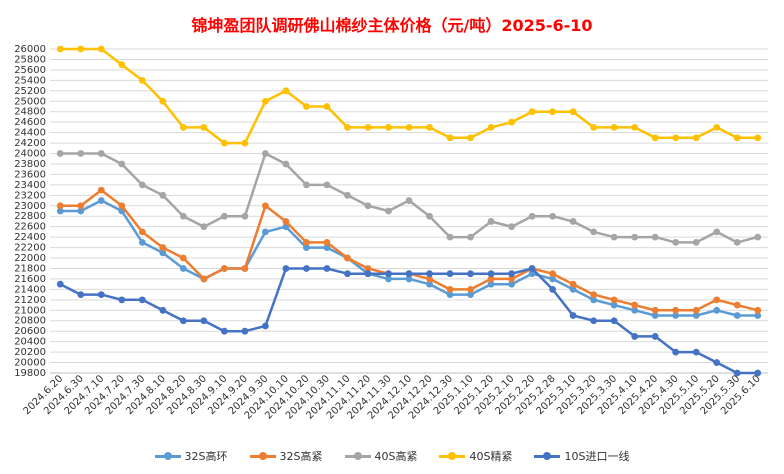 The width and height of the screenshot is (784, 474). Describe the element at coordinates (30, 248) in the screenshot. I see `y-tick-label: 22200` at that location.